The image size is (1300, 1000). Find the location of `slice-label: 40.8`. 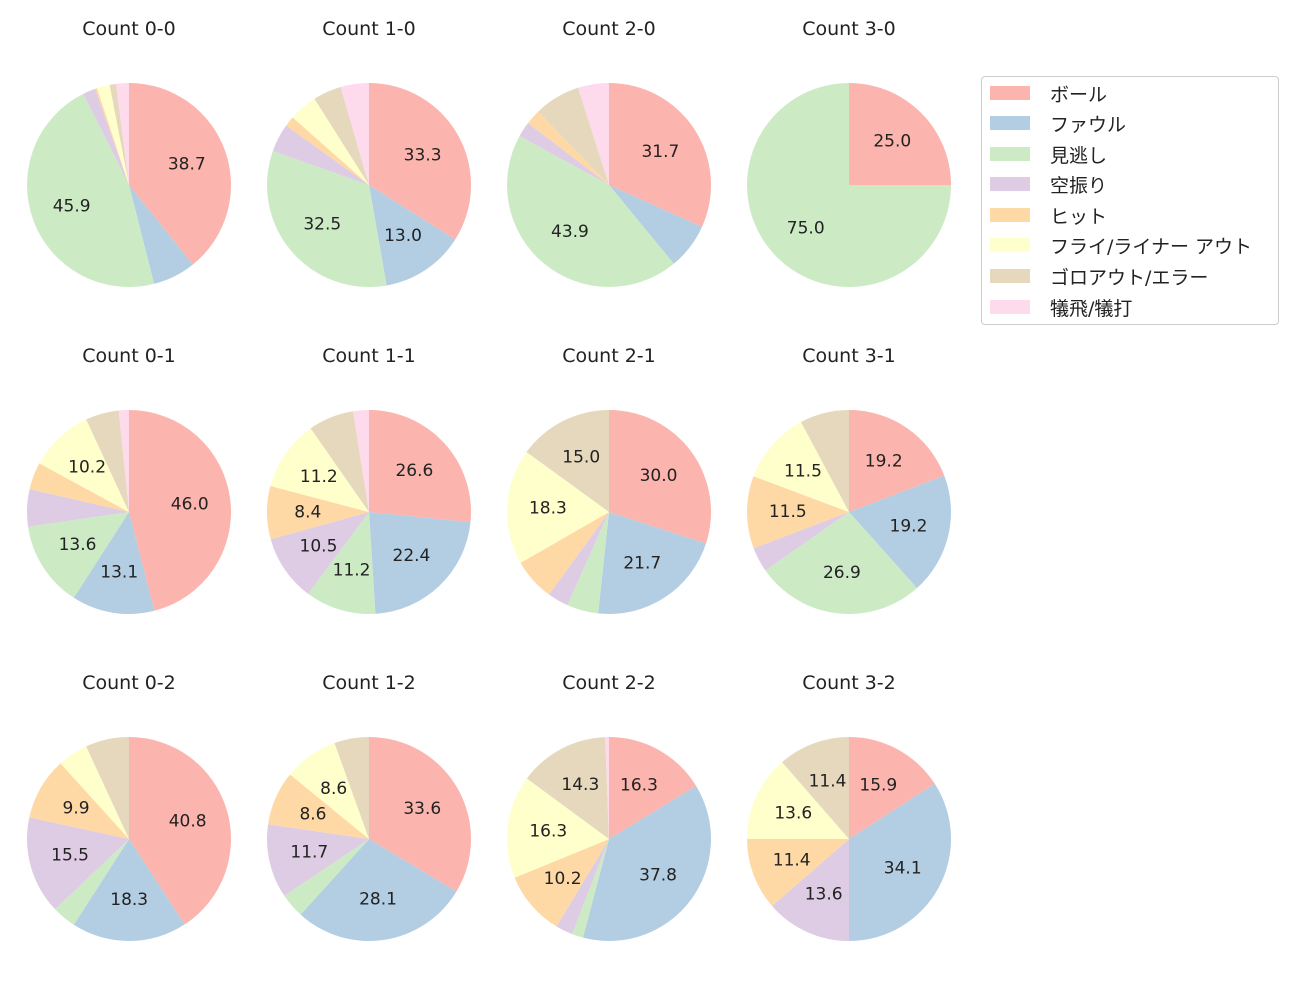

slice-label: 40.8 is located at coordinates (188, 822).